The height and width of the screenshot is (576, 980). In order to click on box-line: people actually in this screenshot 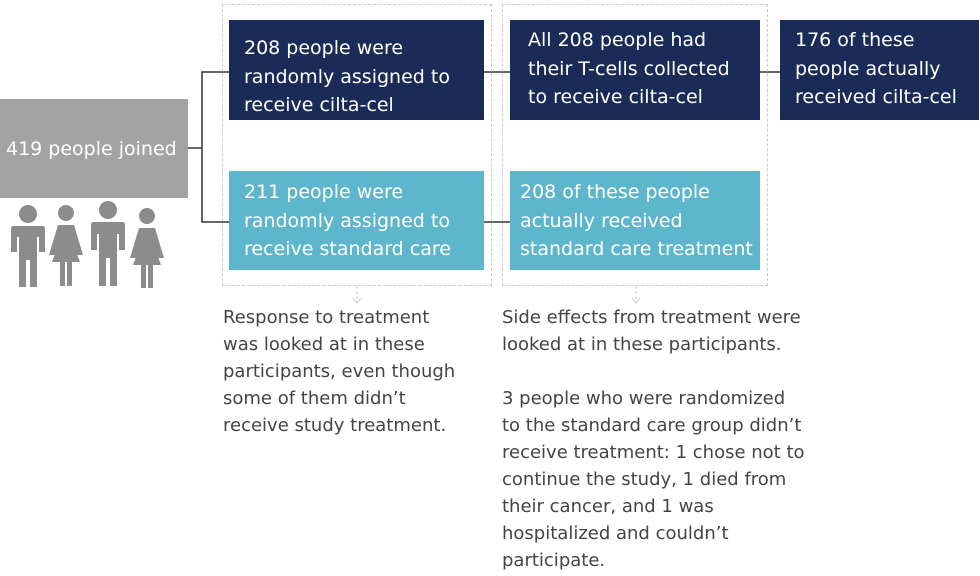, I will do `click(868, 68)`.